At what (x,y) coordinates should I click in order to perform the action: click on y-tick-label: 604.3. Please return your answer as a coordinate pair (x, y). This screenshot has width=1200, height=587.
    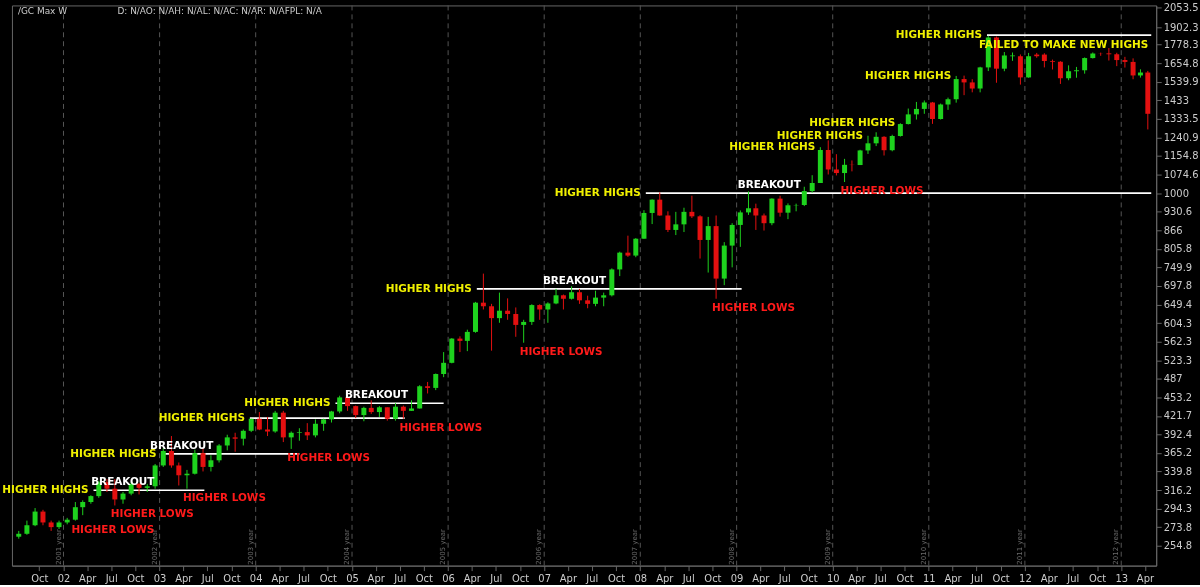
    Looking at the image, I should click on (1178, 323).